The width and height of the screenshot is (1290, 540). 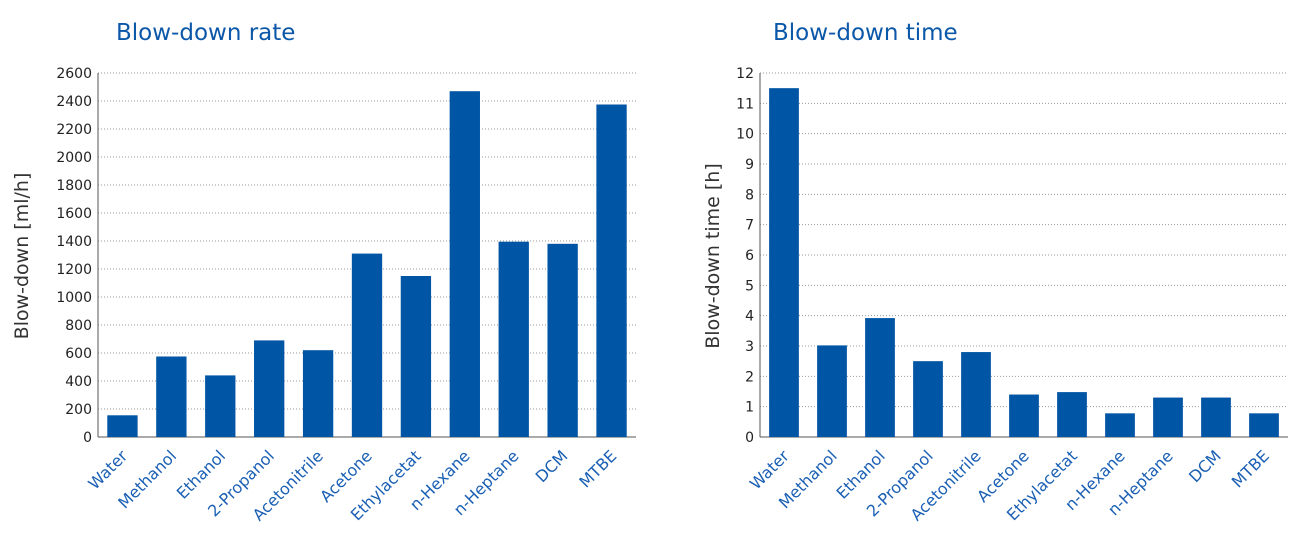 What do you see at coordinates (749, 286) in the screenshot?
I see `y-tick-label: 5` at bounding box center [749, 286].